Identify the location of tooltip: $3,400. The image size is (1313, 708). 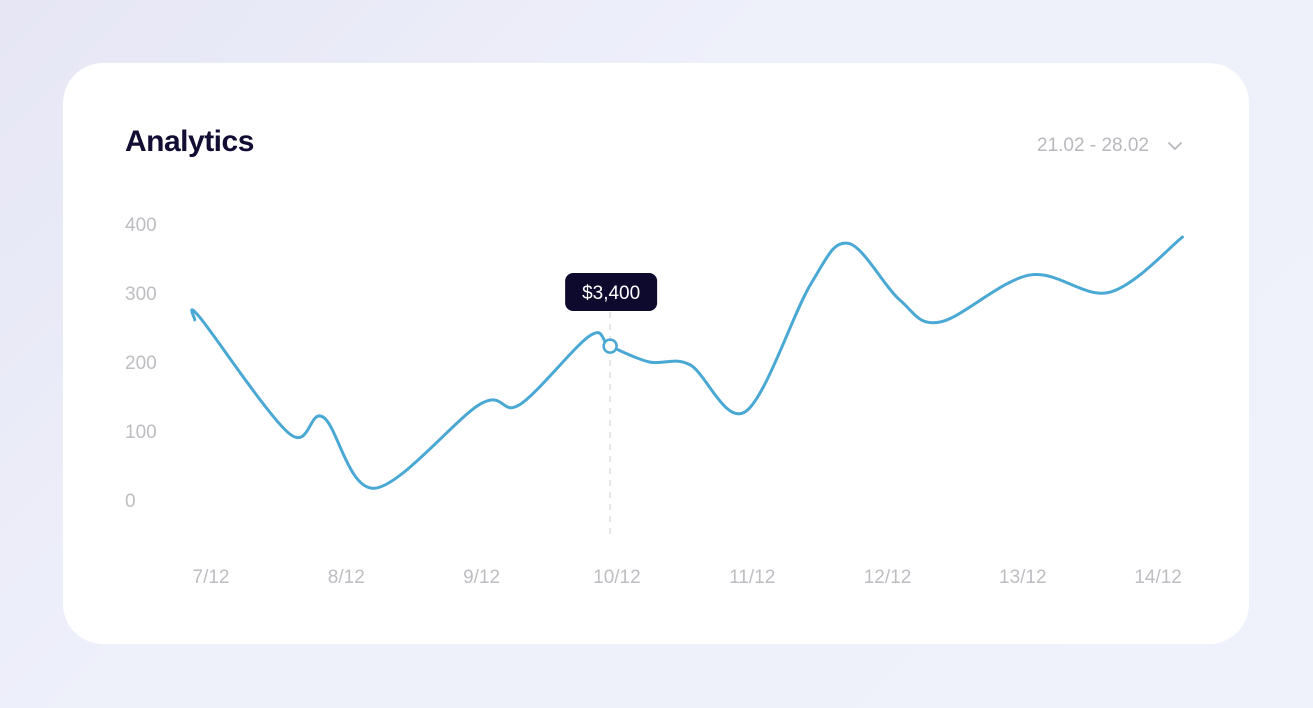
(611, 292).